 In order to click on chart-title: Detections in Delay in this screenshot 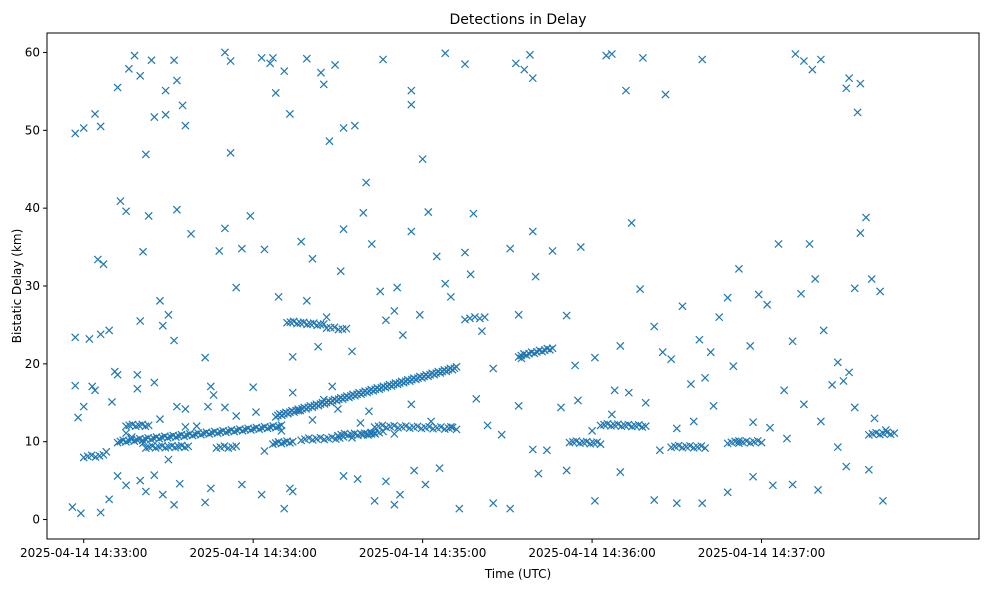, I will do `click(517, 20)`.